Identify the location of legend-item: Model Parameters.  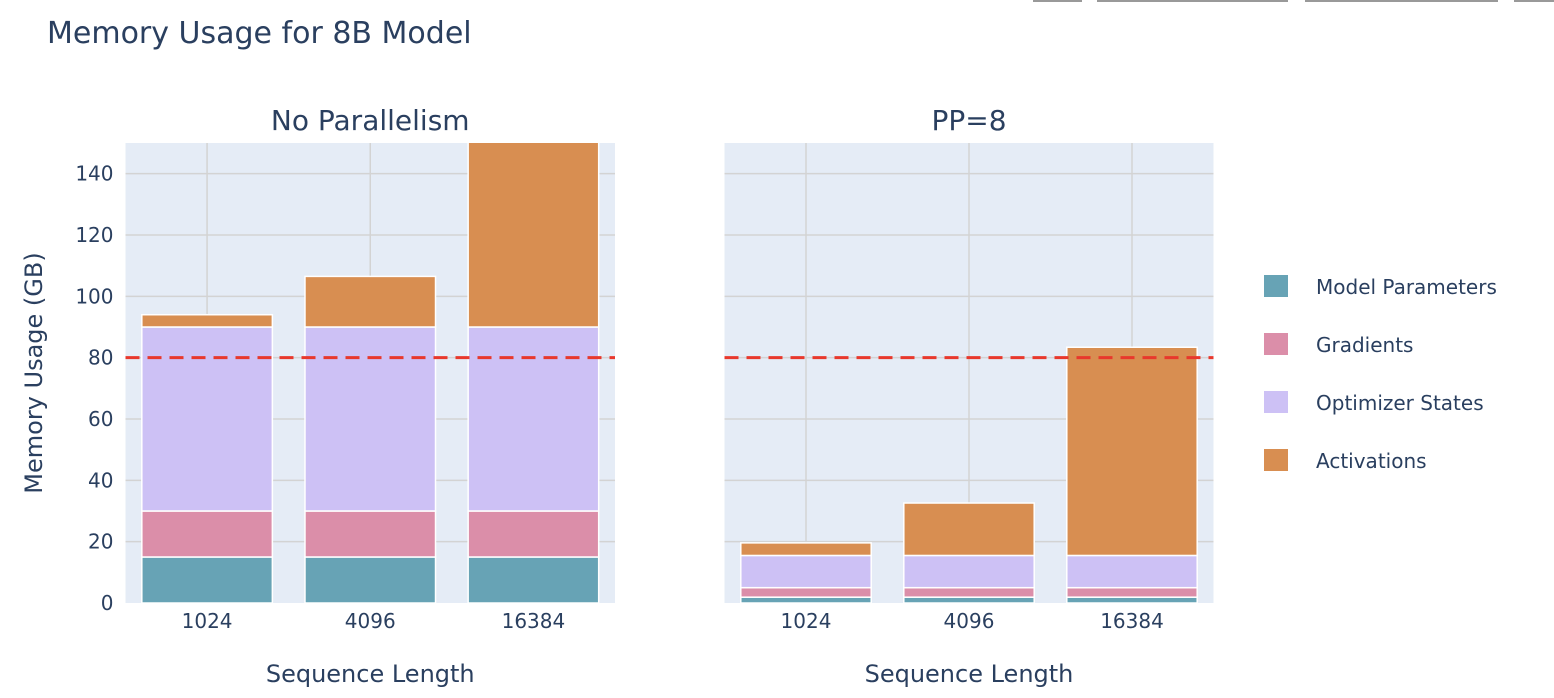
(1380, 287).